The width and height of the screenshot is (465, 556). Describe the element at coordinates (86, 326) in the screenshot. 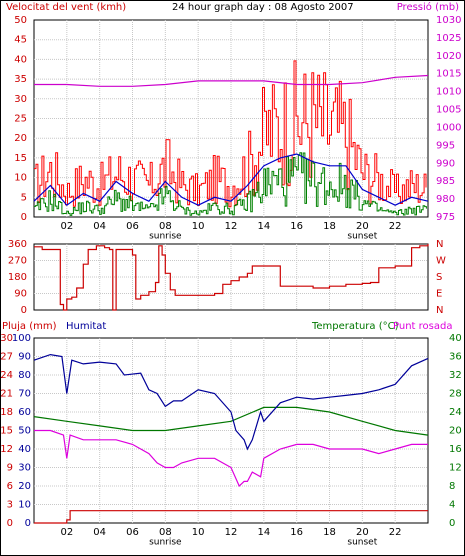

I see `humidity-axis-title: Humitat` at that location.